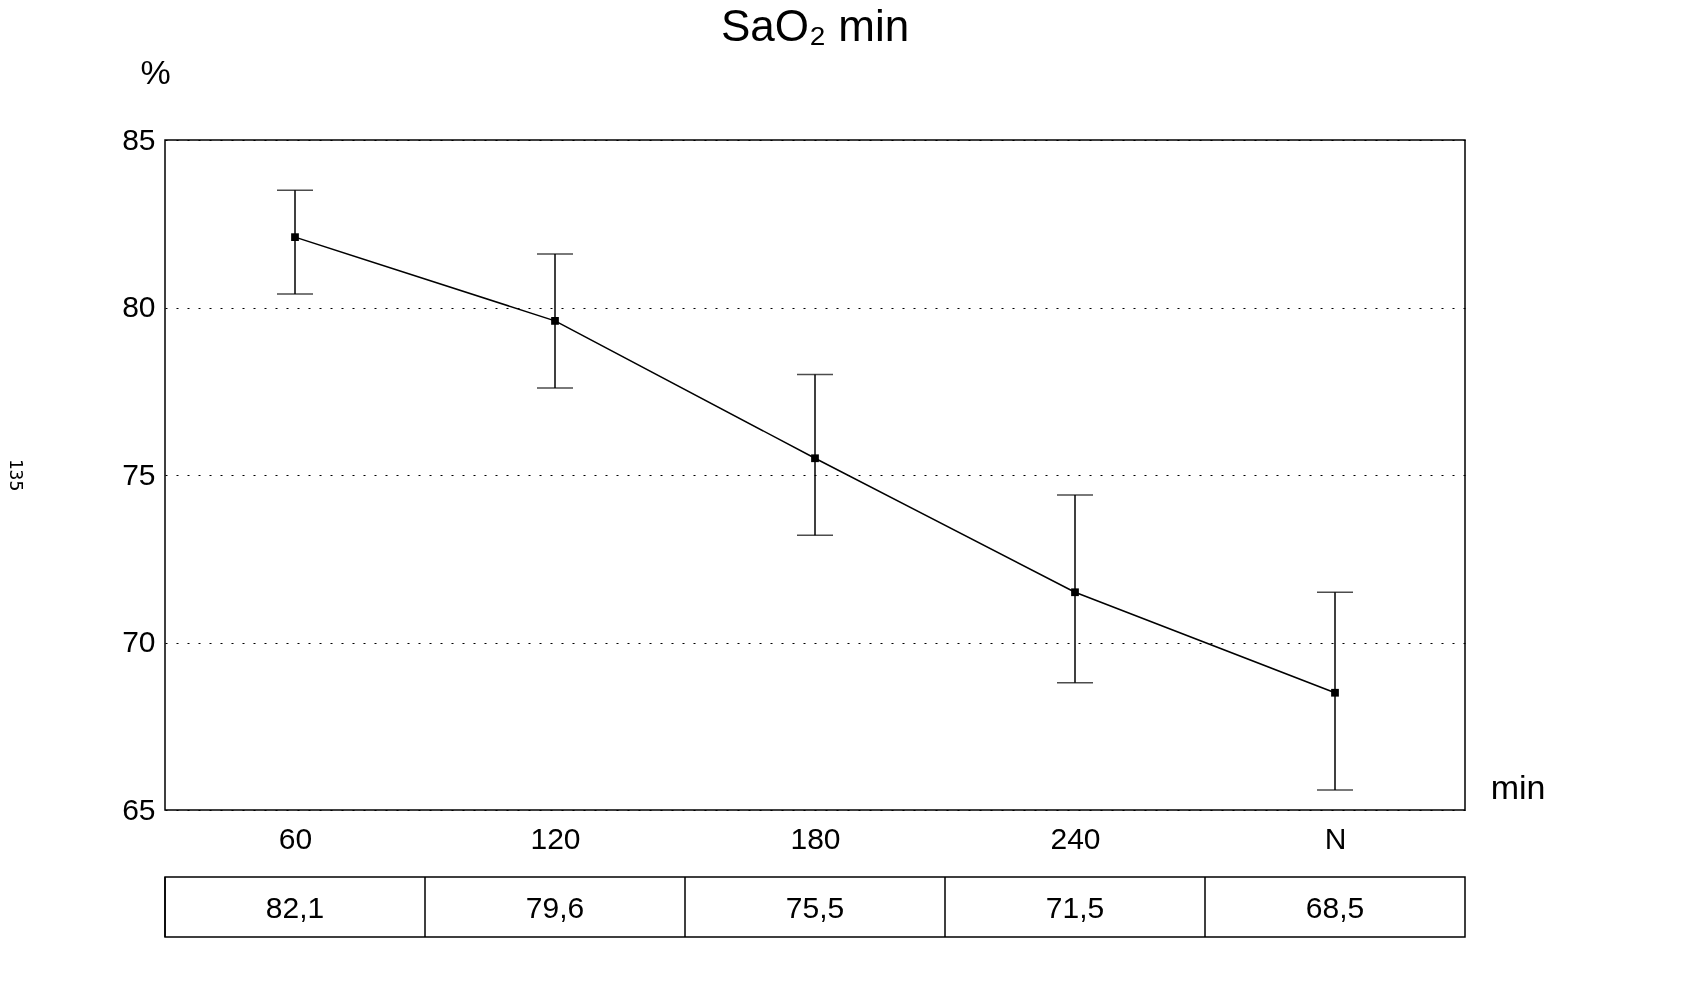 Image resolution: width=1705 pixels, height=984 pixels. Describe the element at coordinates (815, 838) in the screenshot. I see `x-tick-label: 180` at that location.